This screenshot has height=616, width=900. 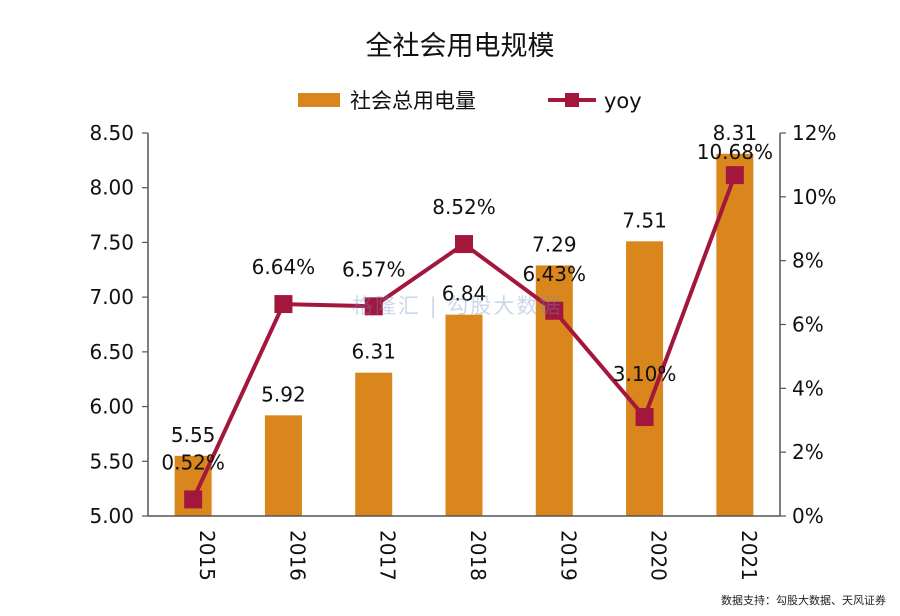 I want to click on bar-value-label: 6.31, so click(x=373, y=352).